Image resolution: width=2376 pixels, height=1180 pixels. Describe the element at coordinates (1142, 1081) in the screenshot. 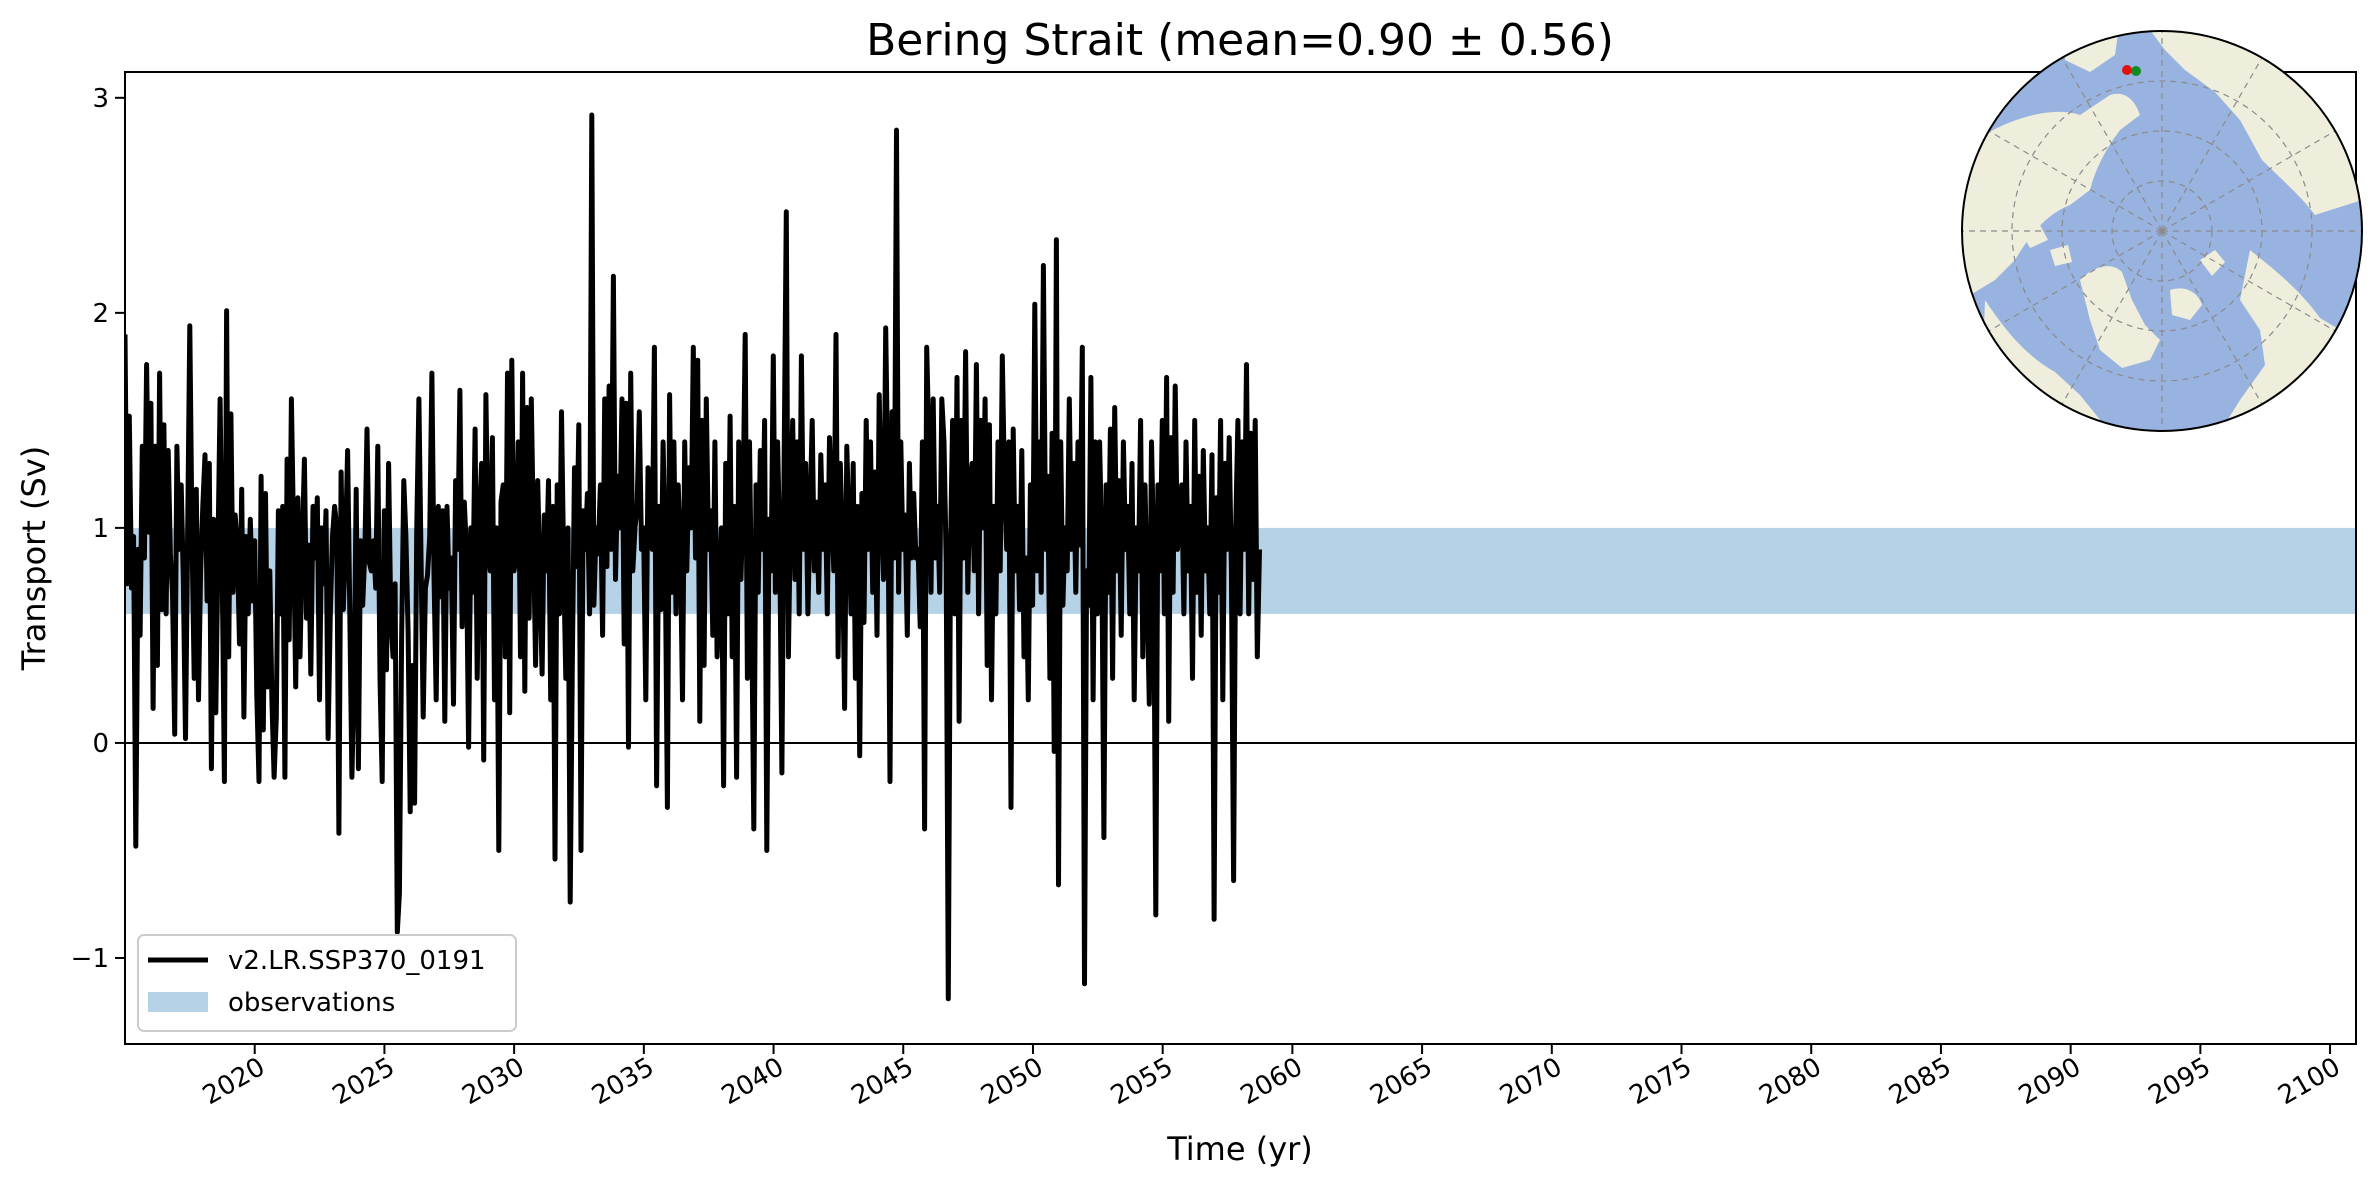

I see `x-tick-label: 2055` at that location.